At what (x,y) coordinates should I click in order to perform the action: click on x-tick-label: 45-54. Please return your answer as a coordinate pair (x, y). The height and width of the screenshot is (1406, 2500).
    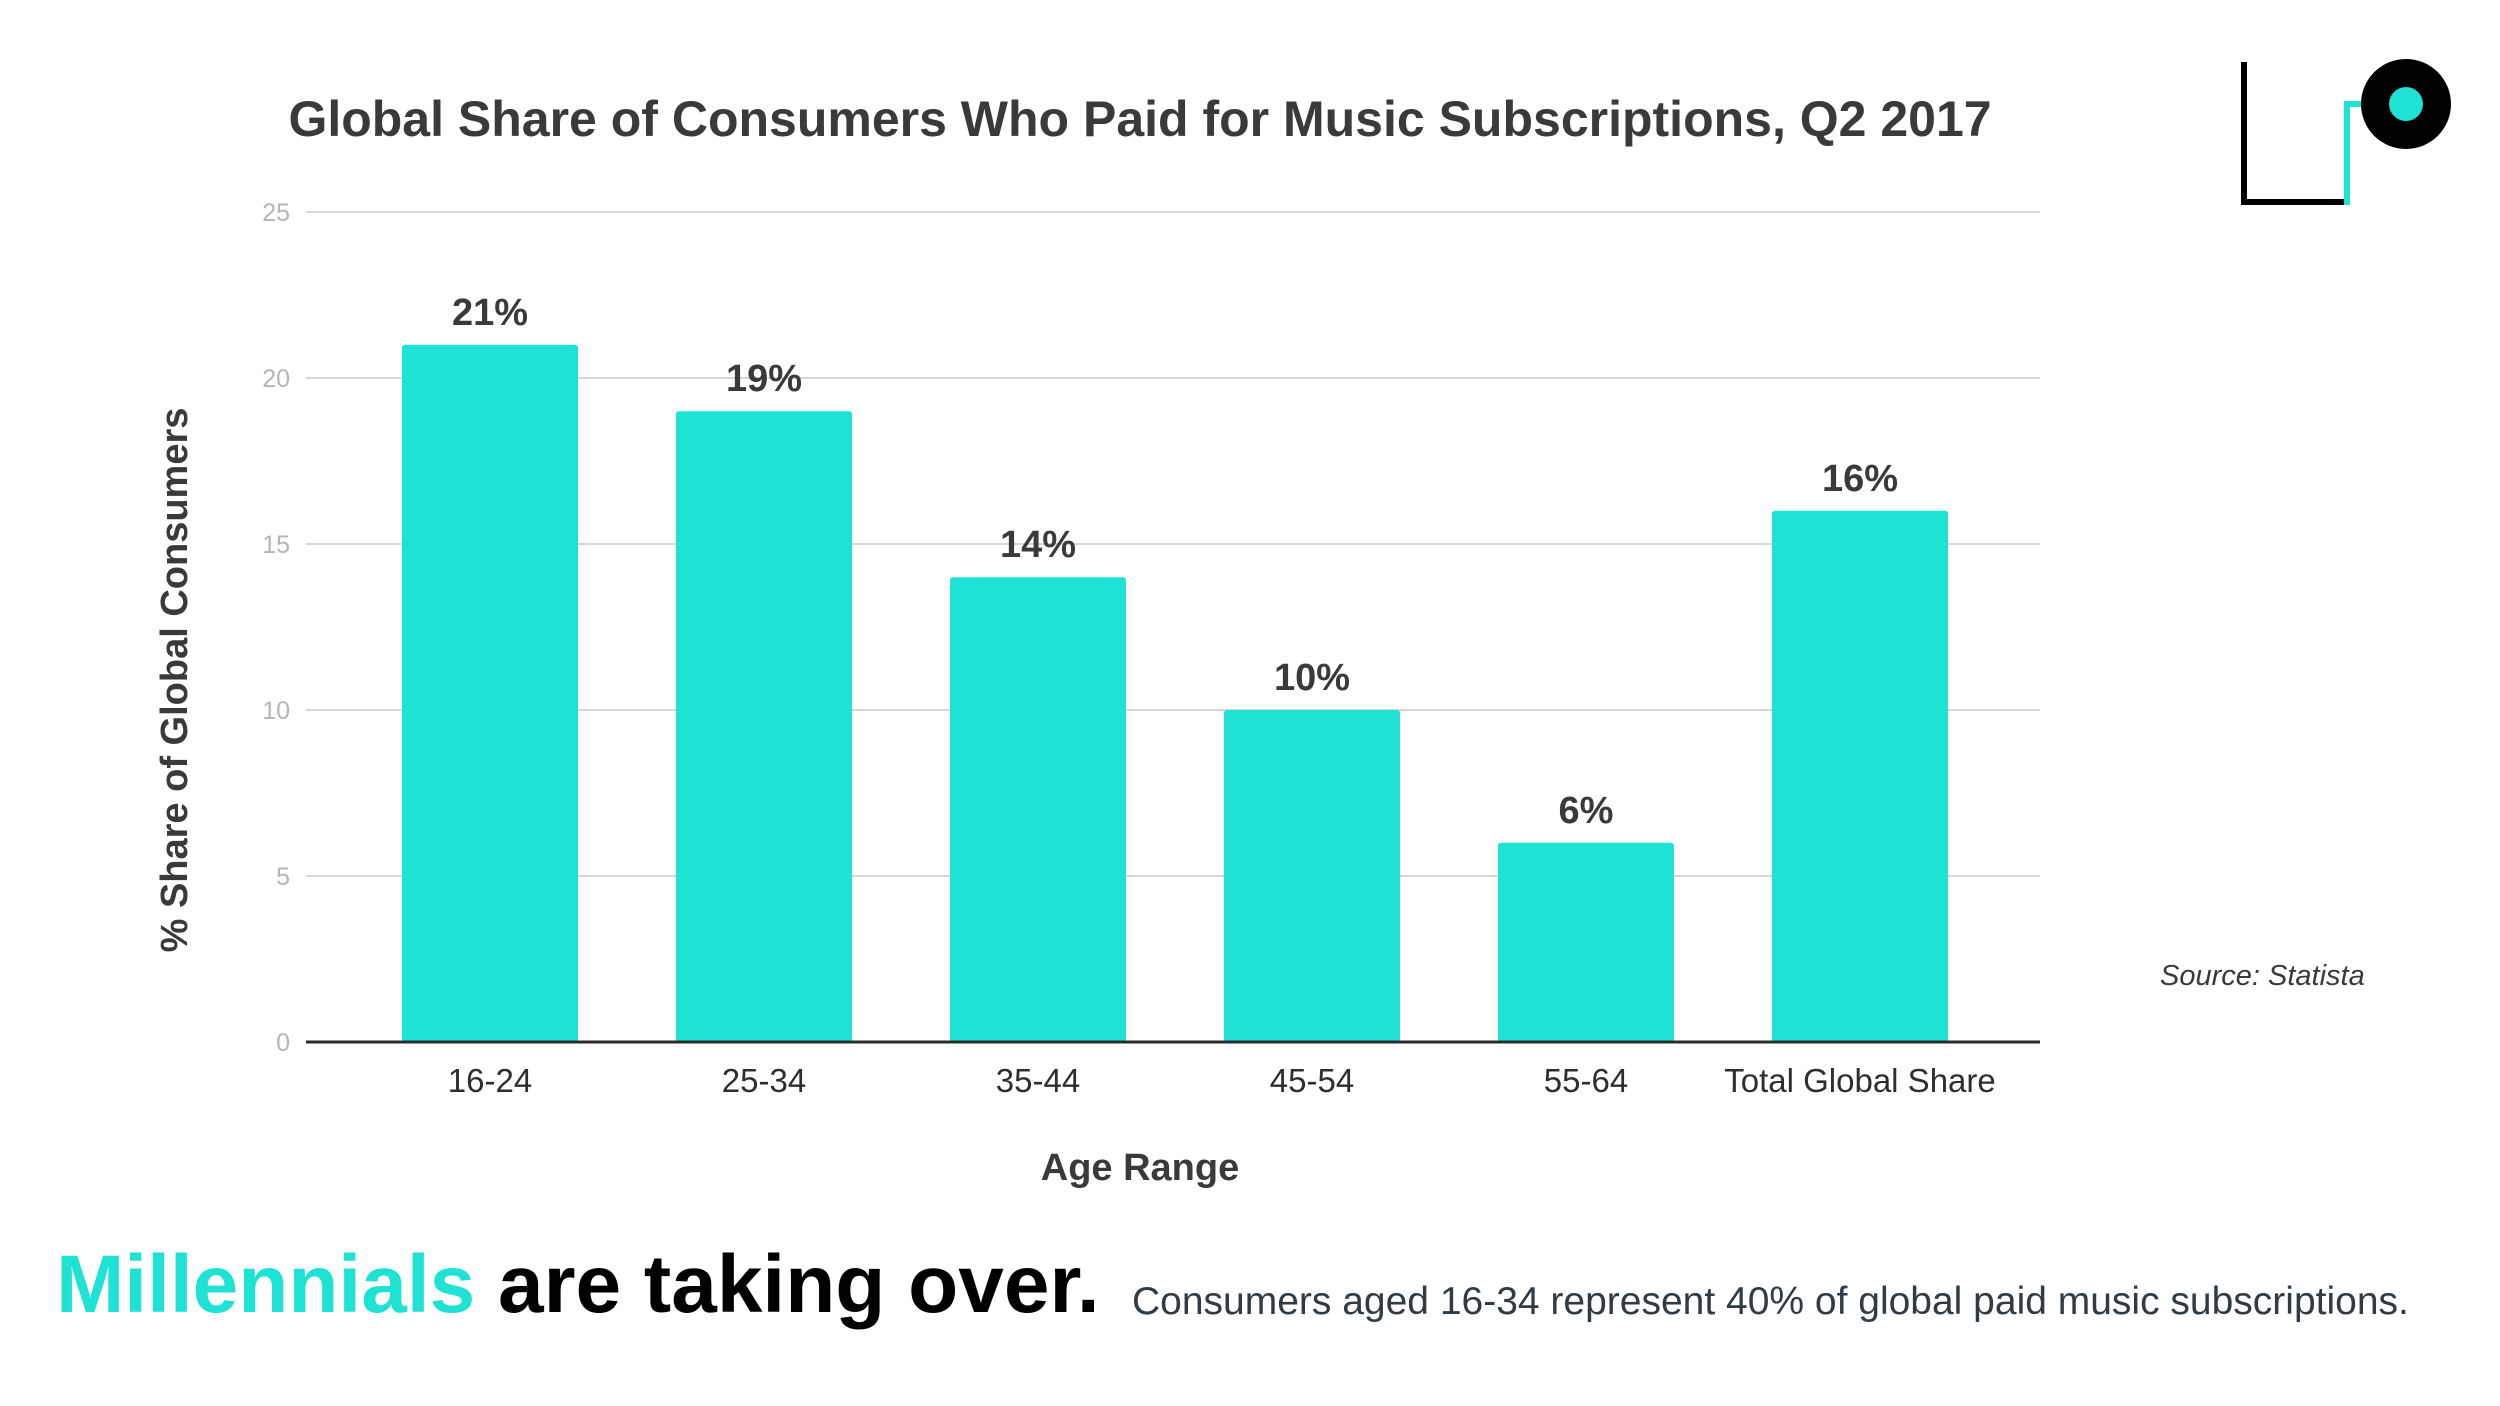
    Looking at the image, I should click on (1312, 1080).